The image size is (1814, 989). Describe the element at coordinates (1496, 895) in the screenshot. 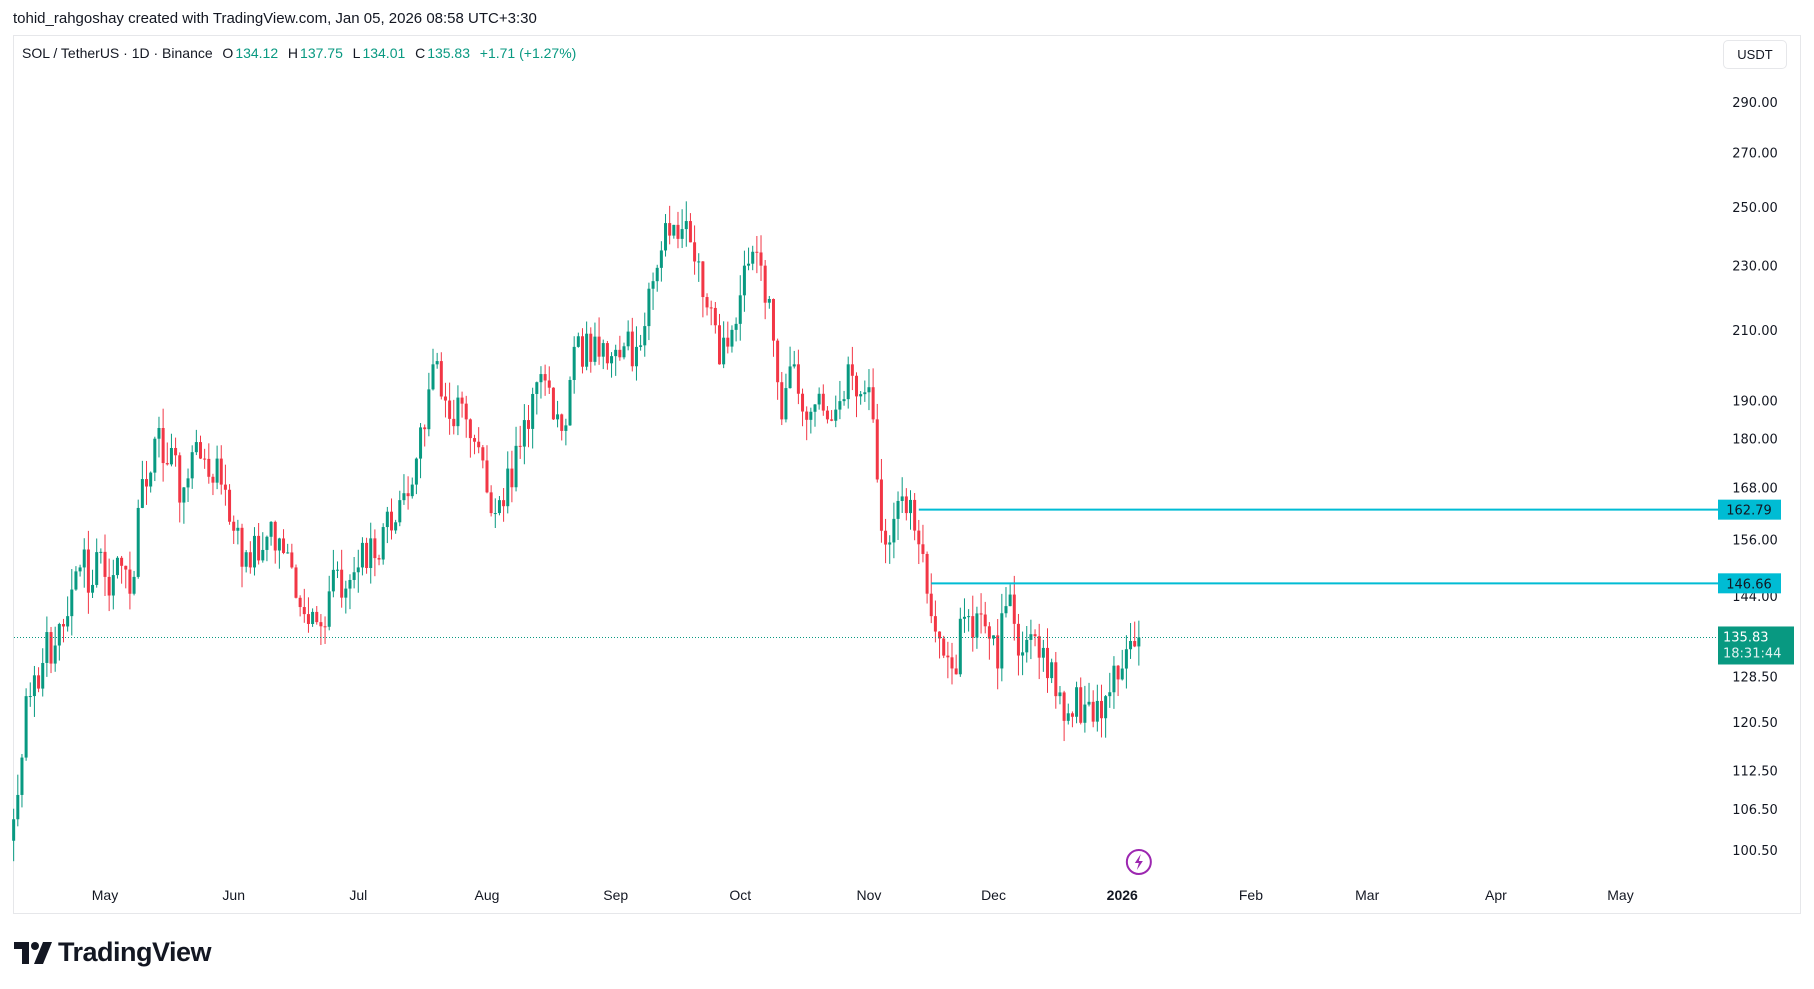

I see `time-axis-label: Apr` at that location.